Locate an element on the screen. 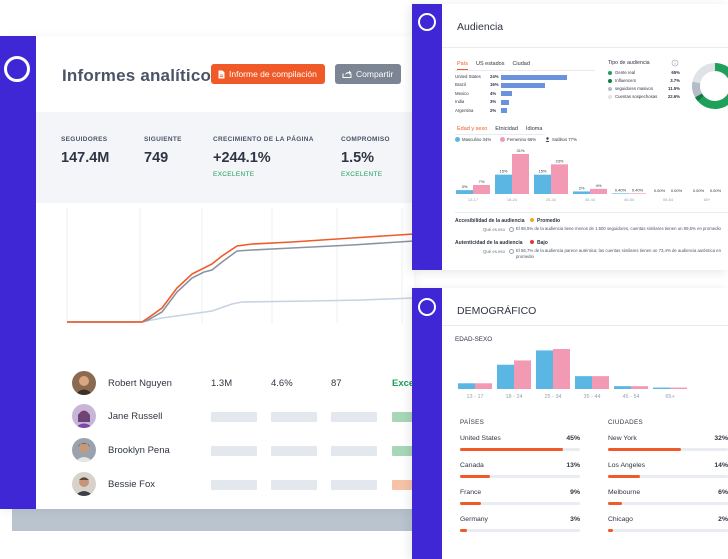 The image size is (728, 559). legend-other: Sutilitos 77% is located at coordinates (561, 140).